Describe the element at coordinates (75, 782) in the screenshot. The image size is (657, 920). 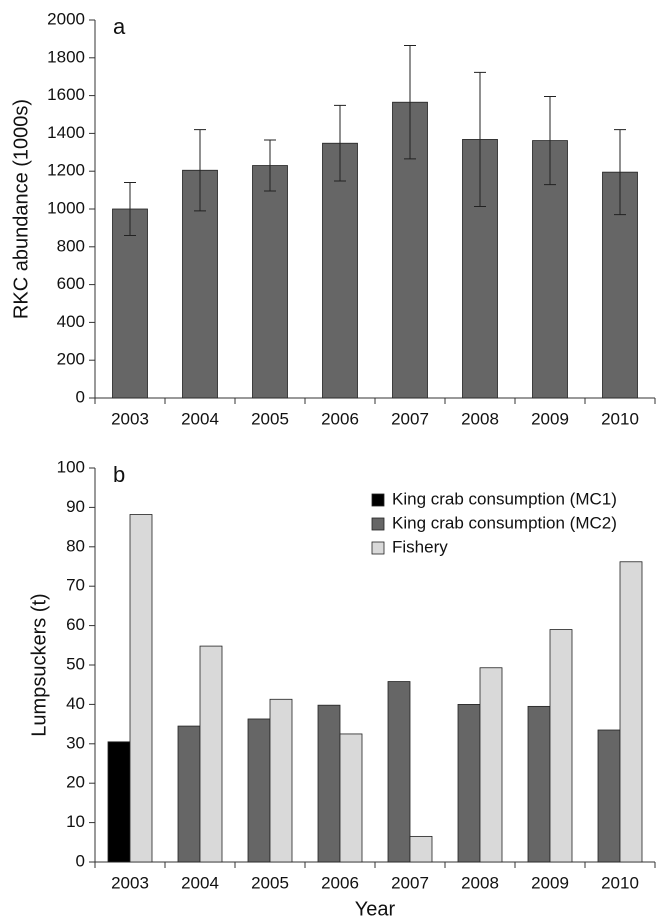
I see `y-tick-label: 20` at that location.